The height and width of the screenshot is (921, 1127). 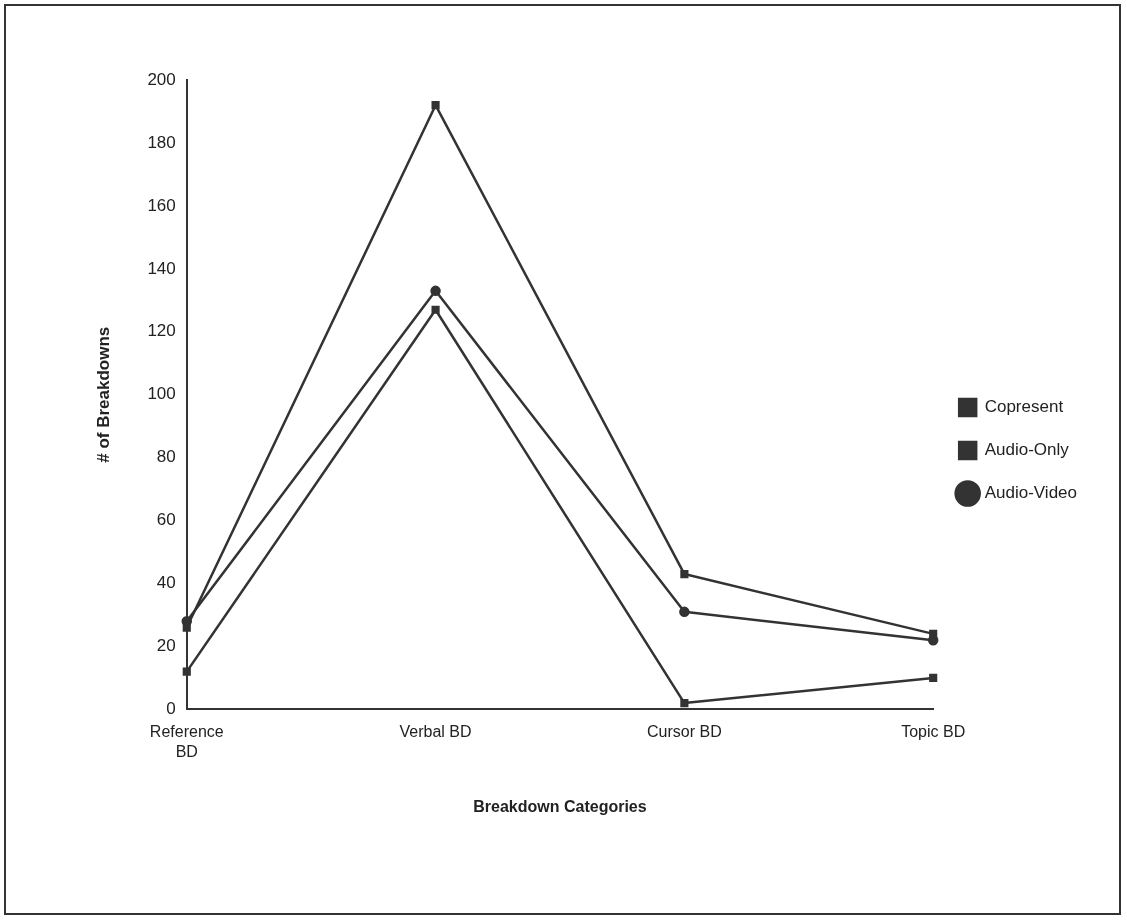 I want to click on x-tick-label: Reference BD, so click(x=186, y=741).